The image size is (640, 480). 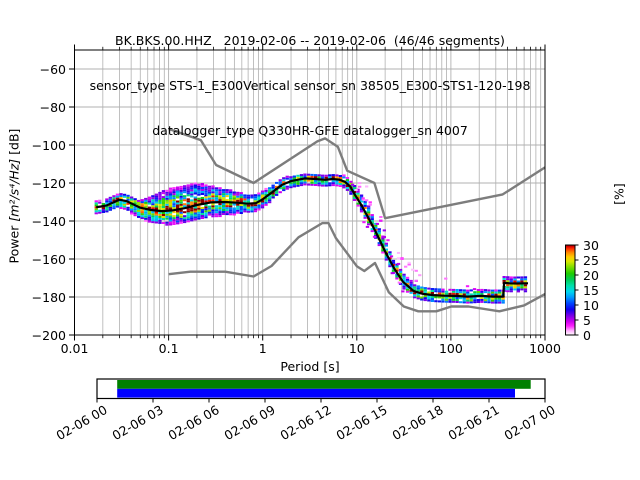 What do you see at coordinates (48, 335) in the screenshot?
I see `y-tick-label: −200` at bounding box center [48, 335].